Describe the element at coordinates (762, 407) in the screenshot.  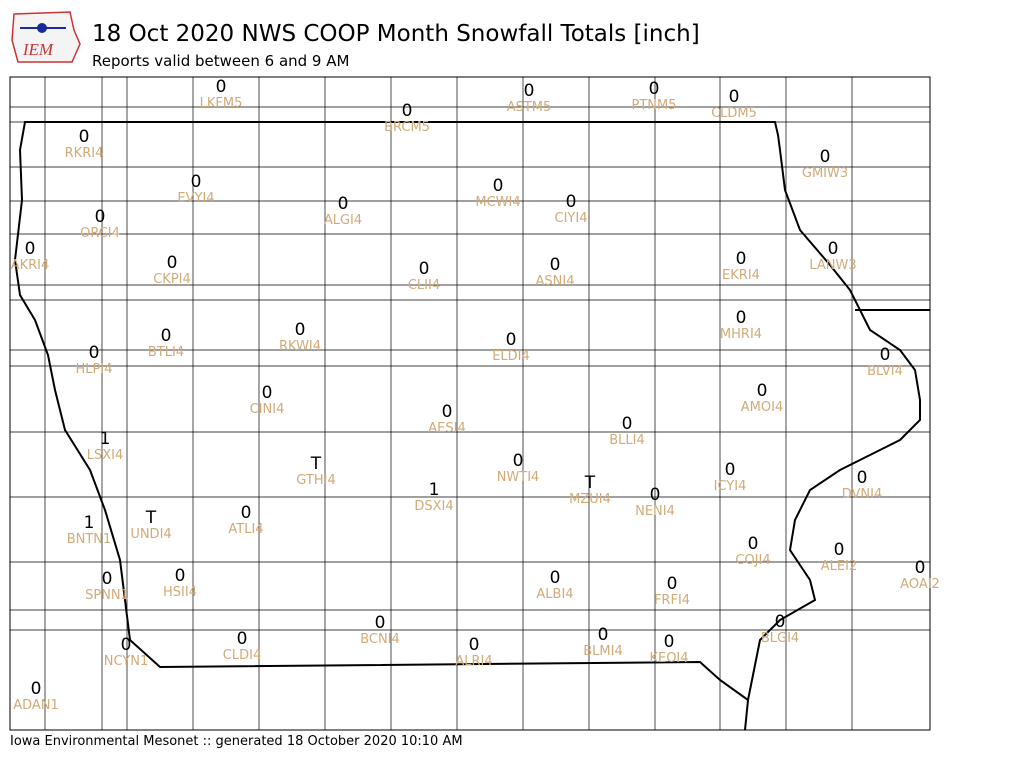
I see `station-id: AMOI4` at that location.